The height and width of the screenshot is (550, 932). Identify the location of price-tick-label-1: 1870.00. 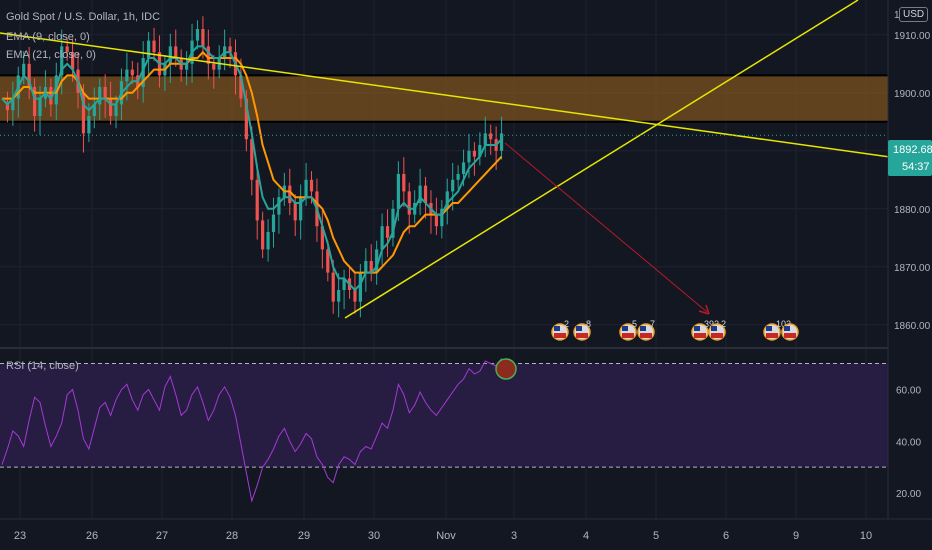
(912, 268).